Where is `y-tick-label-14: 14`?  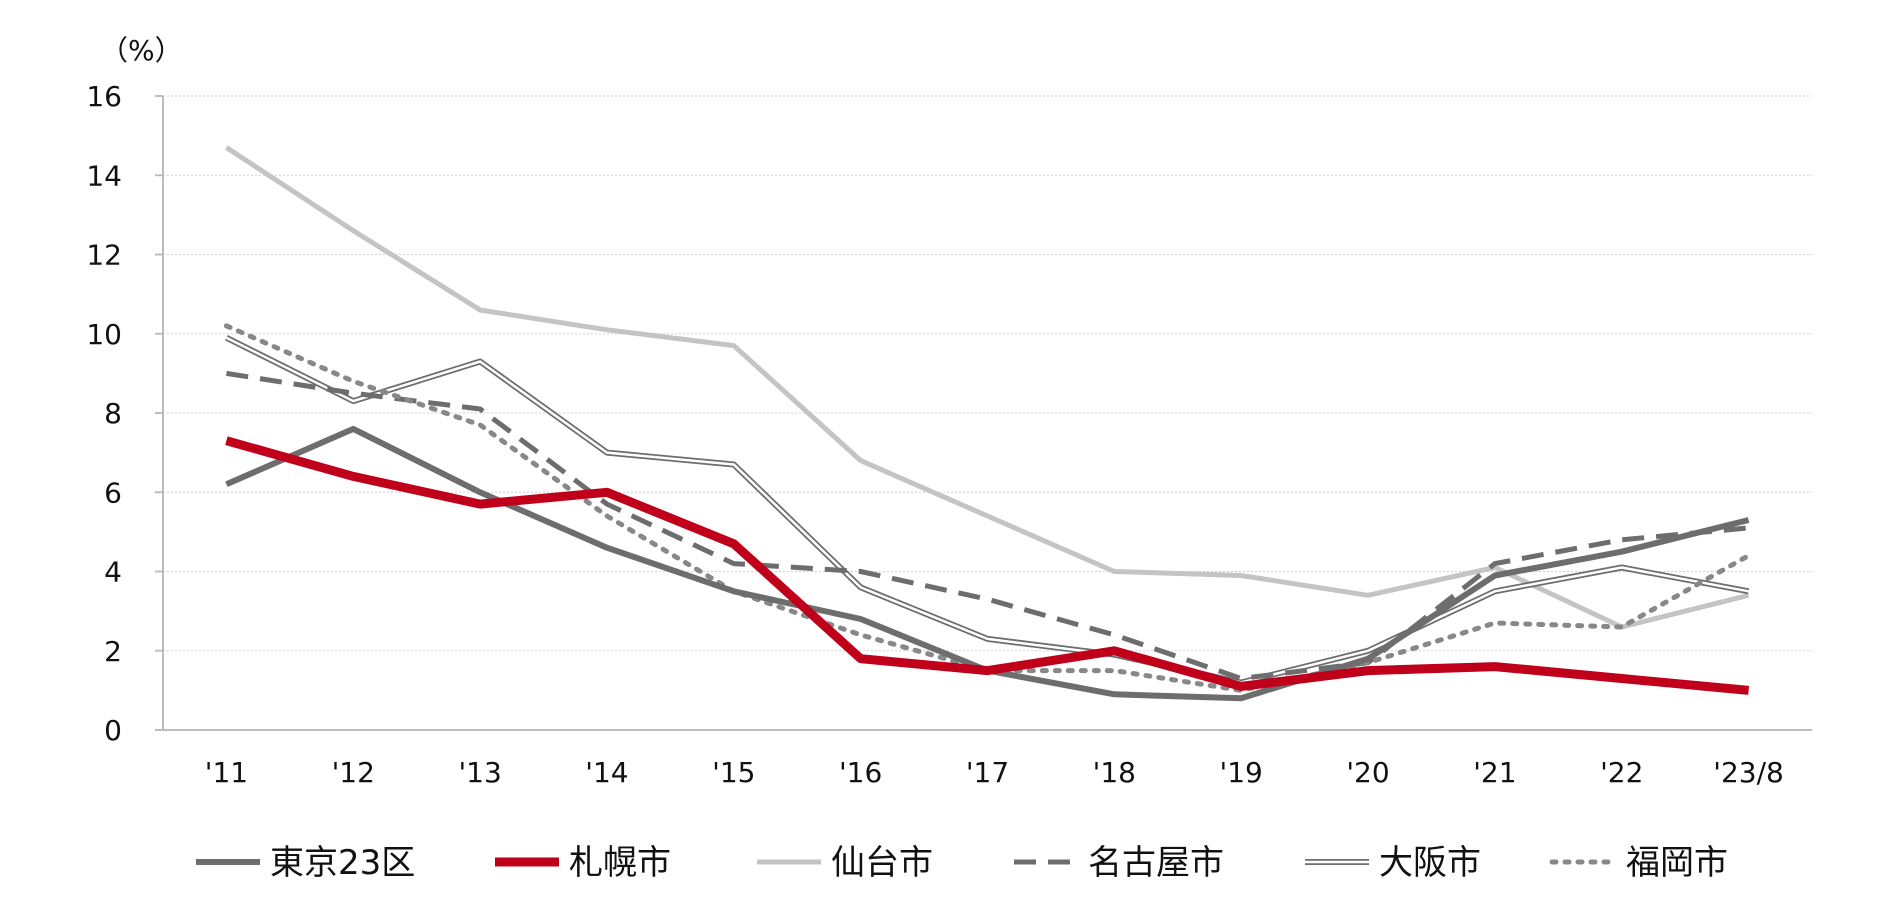
y-tick-label-14: 14 is located at coordinates (104, 175).